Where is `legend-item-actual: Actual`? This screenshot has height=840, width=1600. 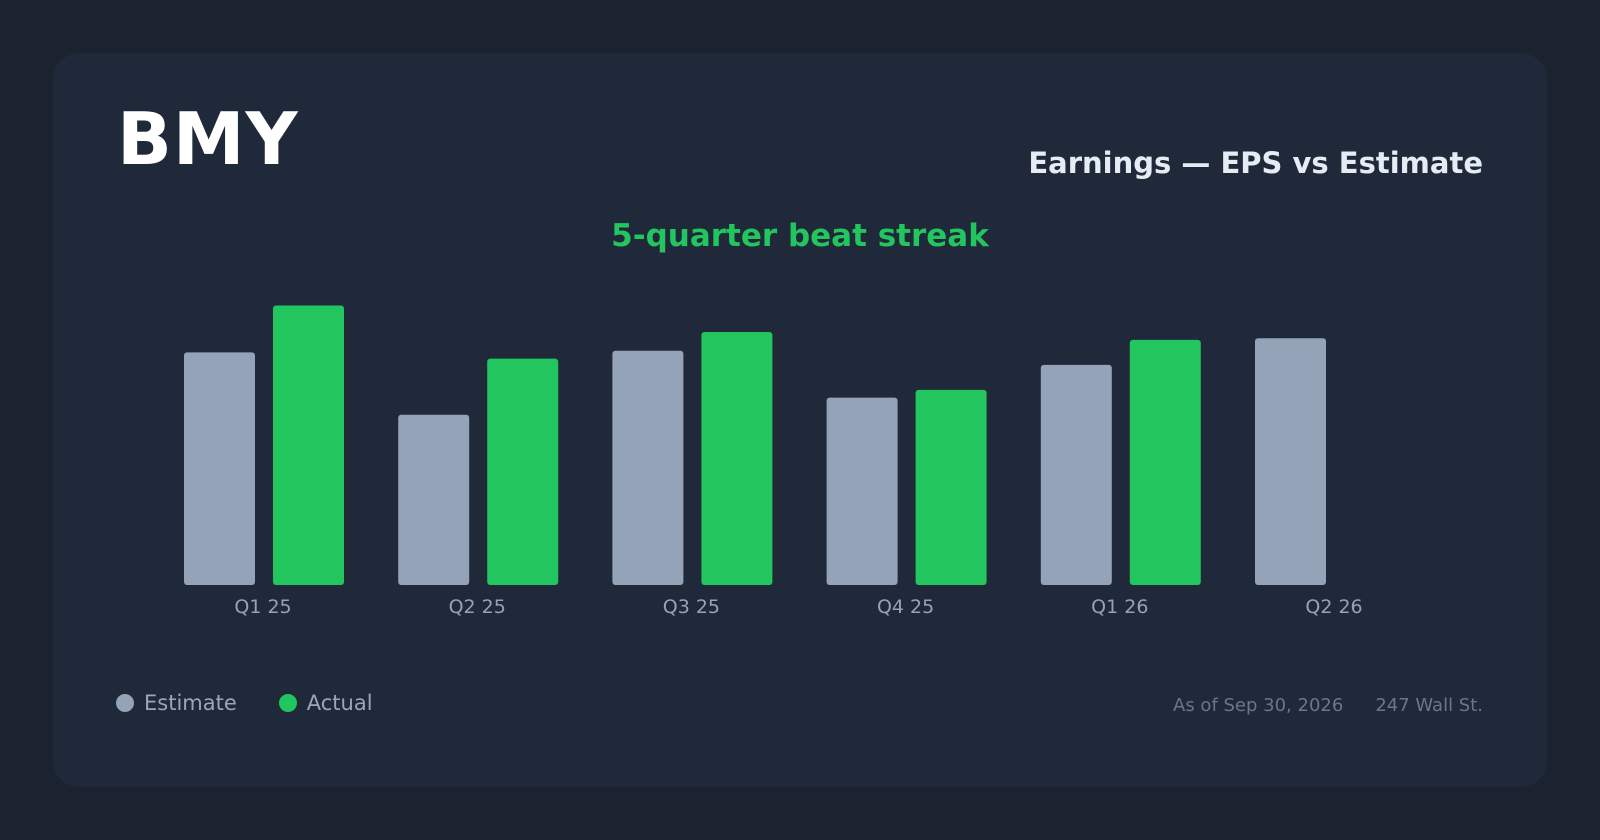
legend-item-actual: Actual is located at coordinates (325, 703).